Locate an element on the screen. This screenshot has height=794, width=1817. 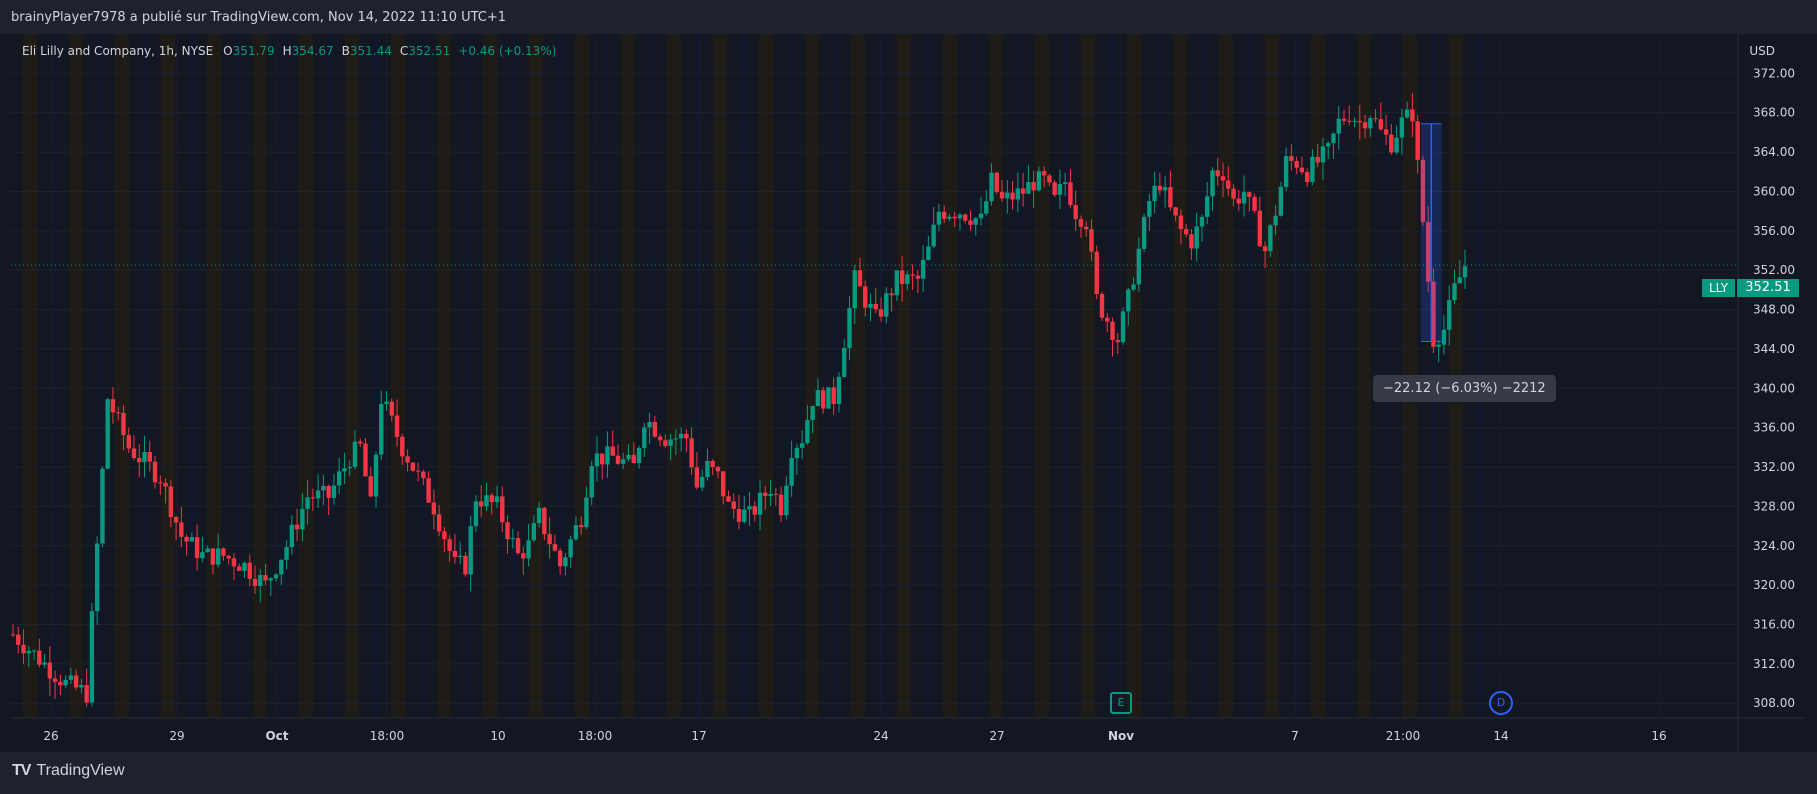
y-tick-label: 328.00 is located at coordinates (1774, 506).